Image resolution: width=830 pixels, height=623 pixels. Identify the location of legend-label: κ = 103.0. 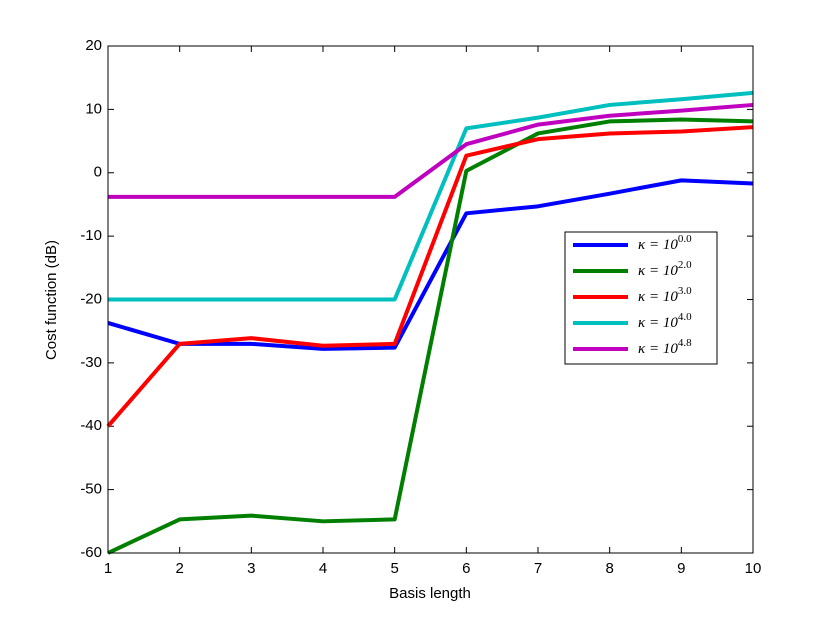
(665, 295).